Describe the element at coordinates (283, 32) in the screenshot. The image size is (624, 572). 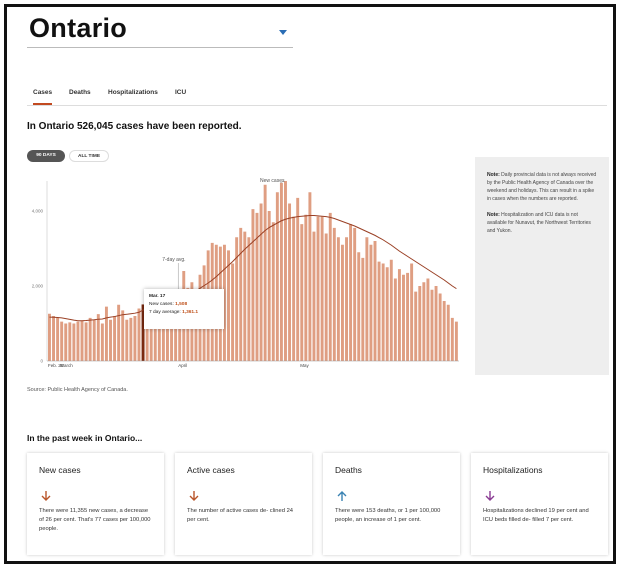
I see `chevron-down-icon` at that location.